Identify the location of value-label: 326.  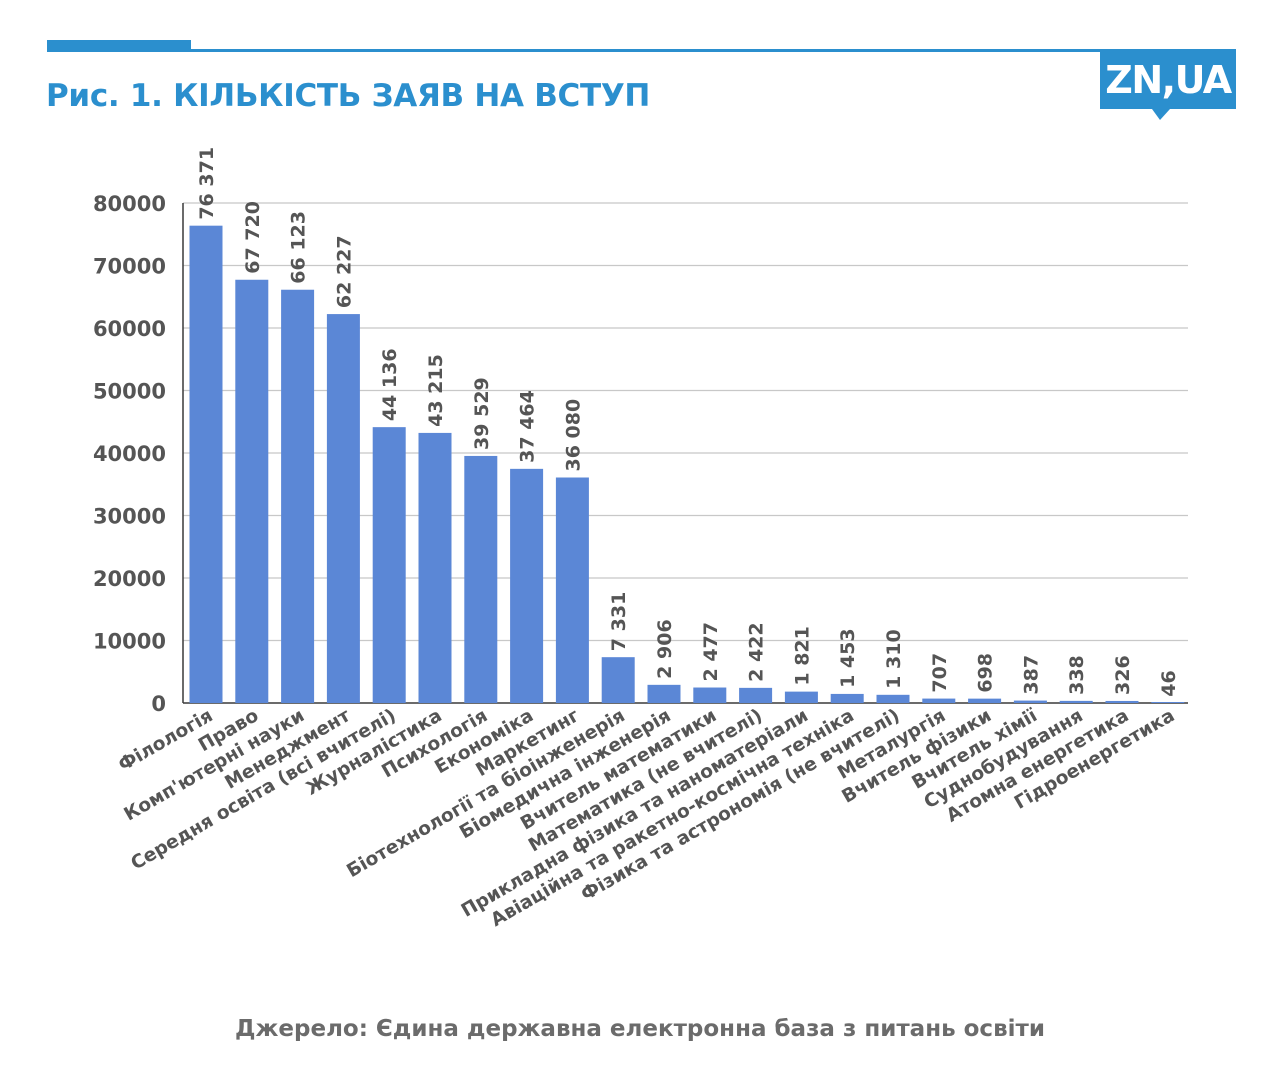
(1123, 675).